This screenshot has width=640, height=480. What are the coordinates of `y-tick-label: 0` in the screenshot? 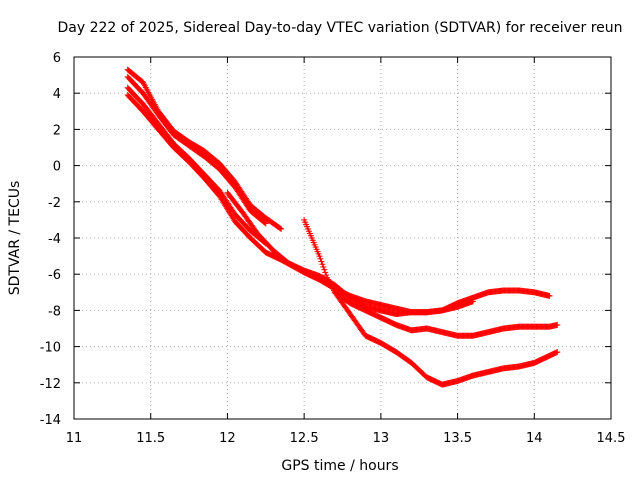 It's located at (57, 167).